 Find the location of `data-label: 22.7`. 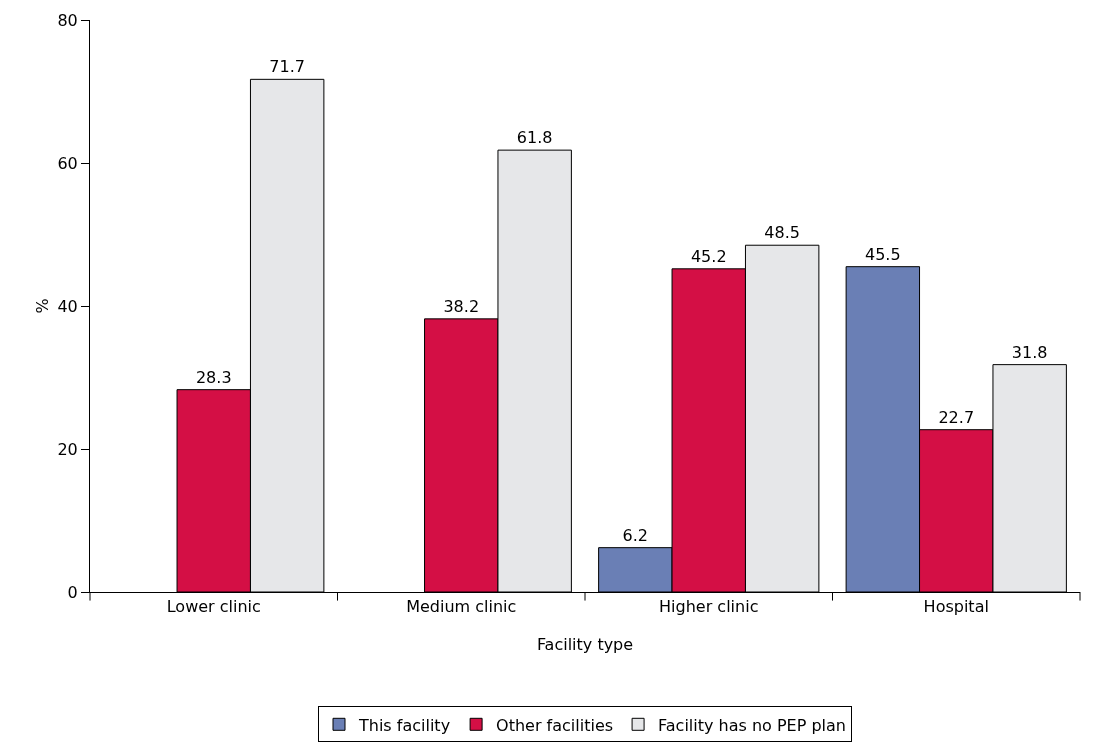

data-label: 22.7 is located at coordinates (956, 417).